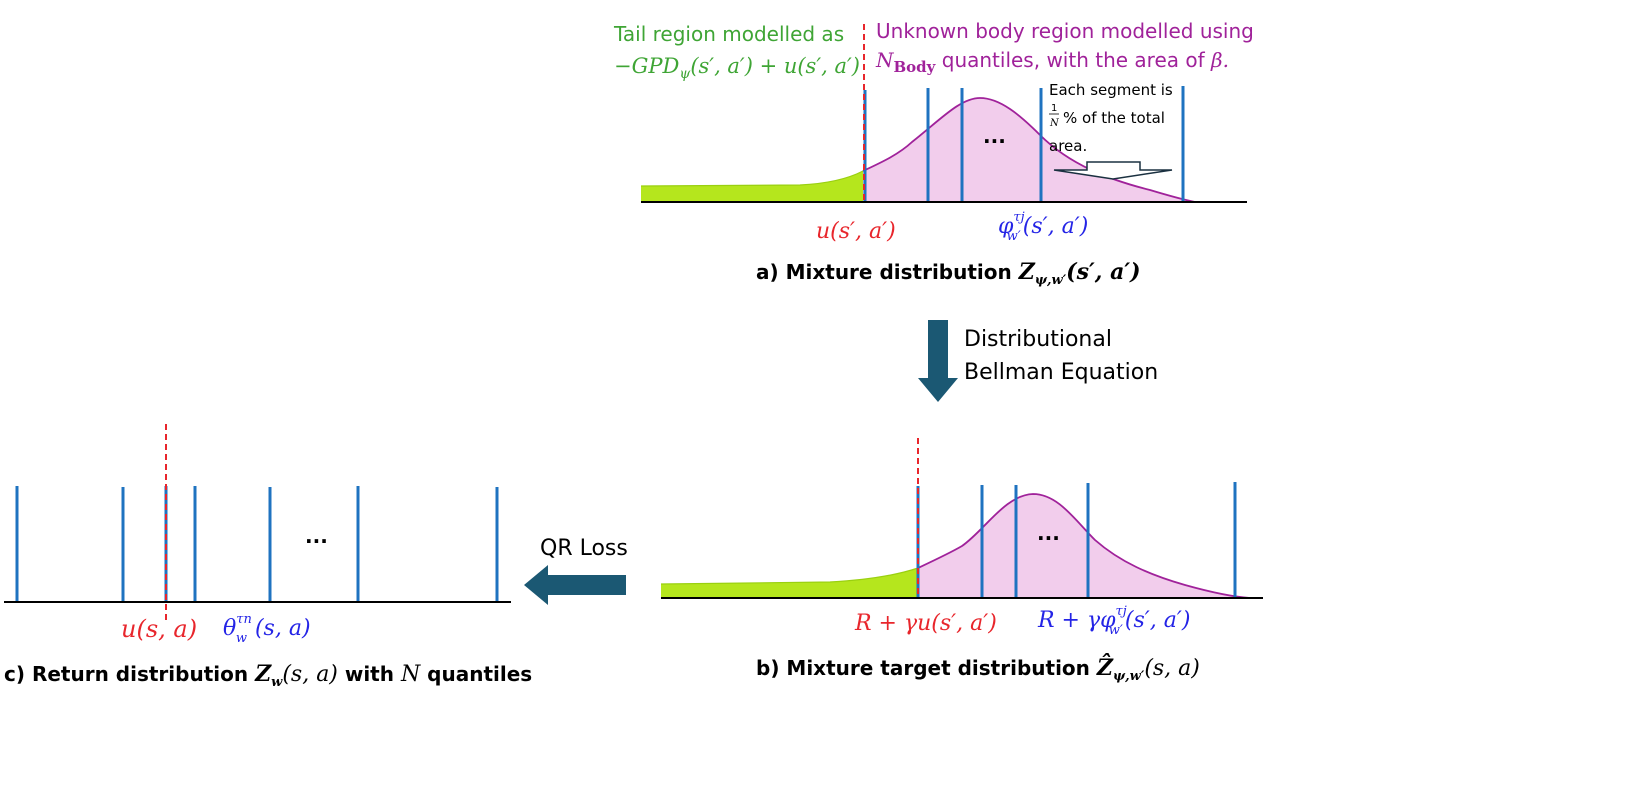  I want to click on qr-loss-label: QR Loss, so click(584, 548).